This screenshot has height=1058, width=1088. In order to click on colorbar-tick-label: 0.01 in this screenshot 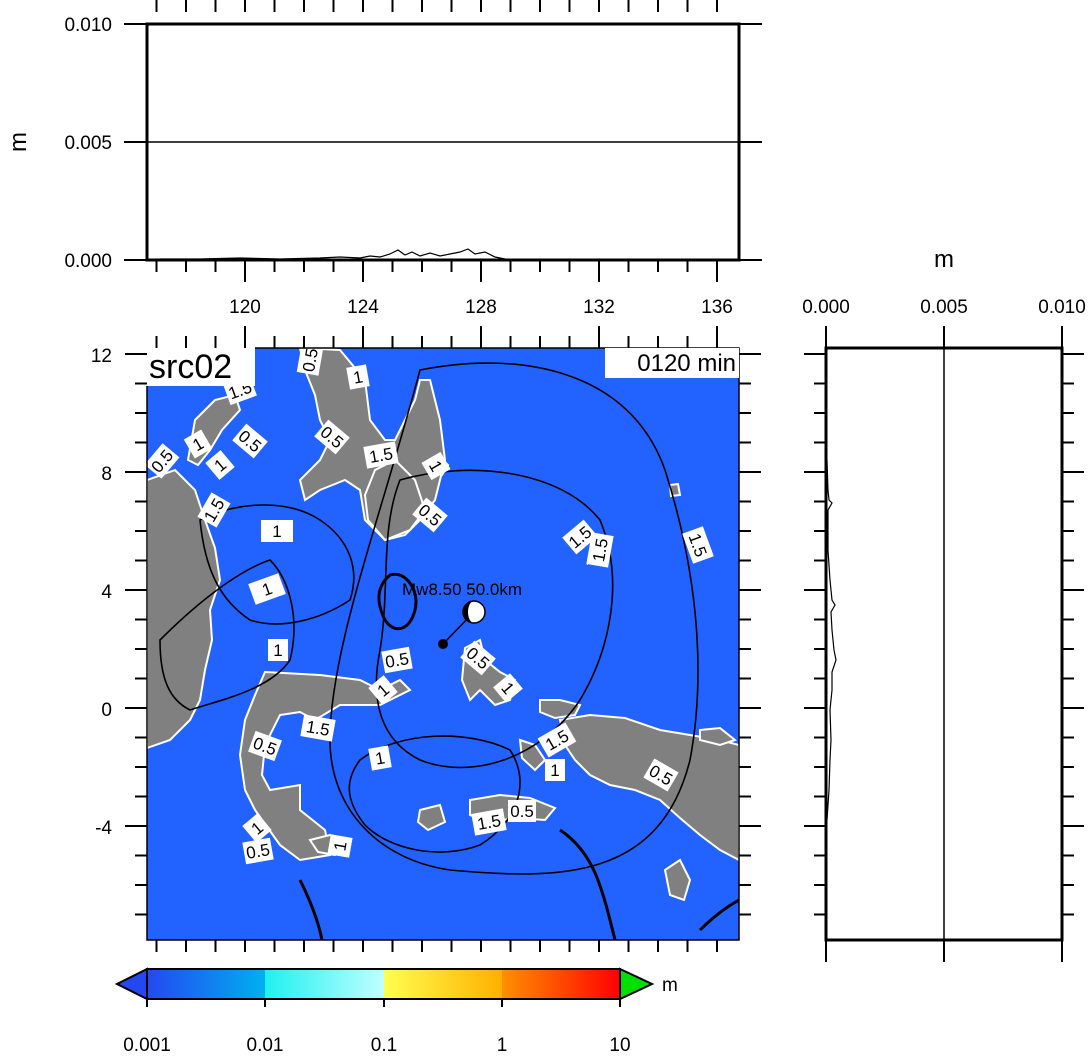, I will do `click(265, 1045)`.